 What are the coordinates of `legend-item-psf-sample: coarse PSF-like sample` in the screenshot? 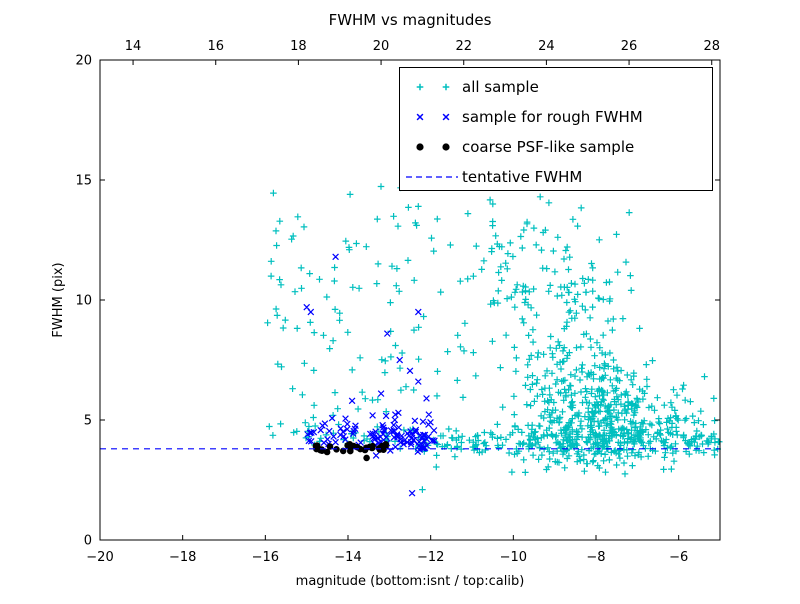 It's located at (525, 147).